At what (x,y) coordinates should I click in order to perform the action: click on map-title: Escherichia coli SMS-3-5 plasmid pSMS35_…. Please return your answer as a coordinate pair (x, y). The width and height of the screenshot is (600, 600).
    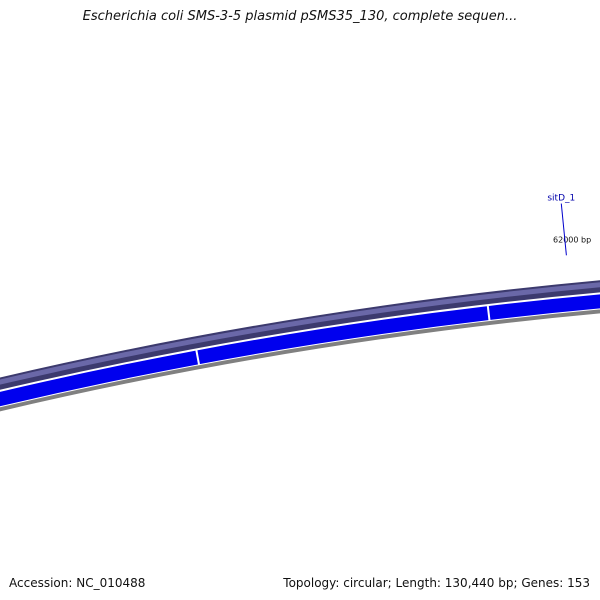
    Looking at the image, I should click on (300, 16).